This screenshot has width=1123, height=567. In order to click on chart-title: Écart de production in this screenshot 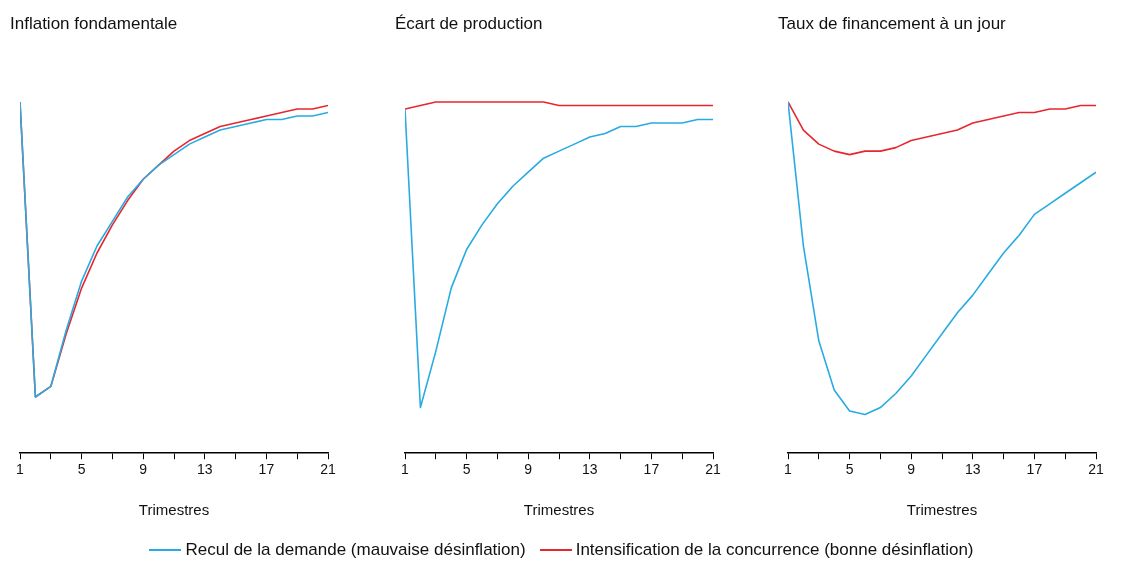, I will do `click(469, 24)`.